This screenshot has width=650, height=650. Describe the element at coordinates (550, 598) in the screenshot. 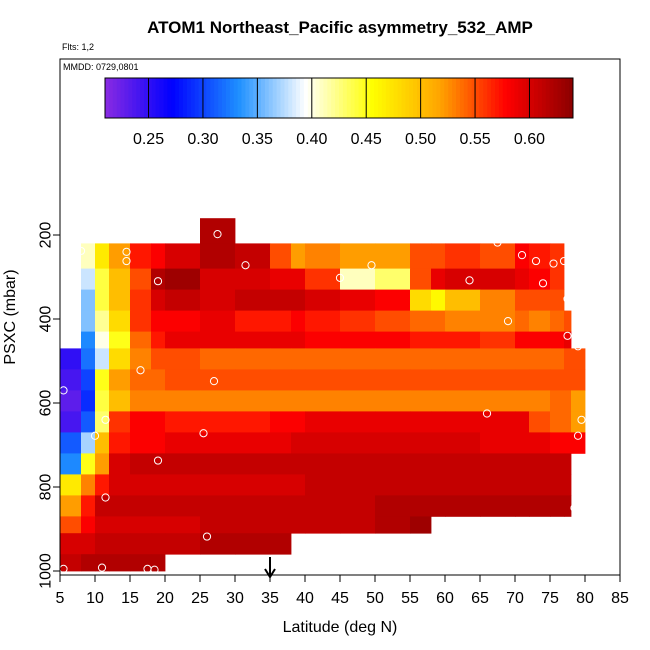

I see `x-tick-label: 75` at that location.